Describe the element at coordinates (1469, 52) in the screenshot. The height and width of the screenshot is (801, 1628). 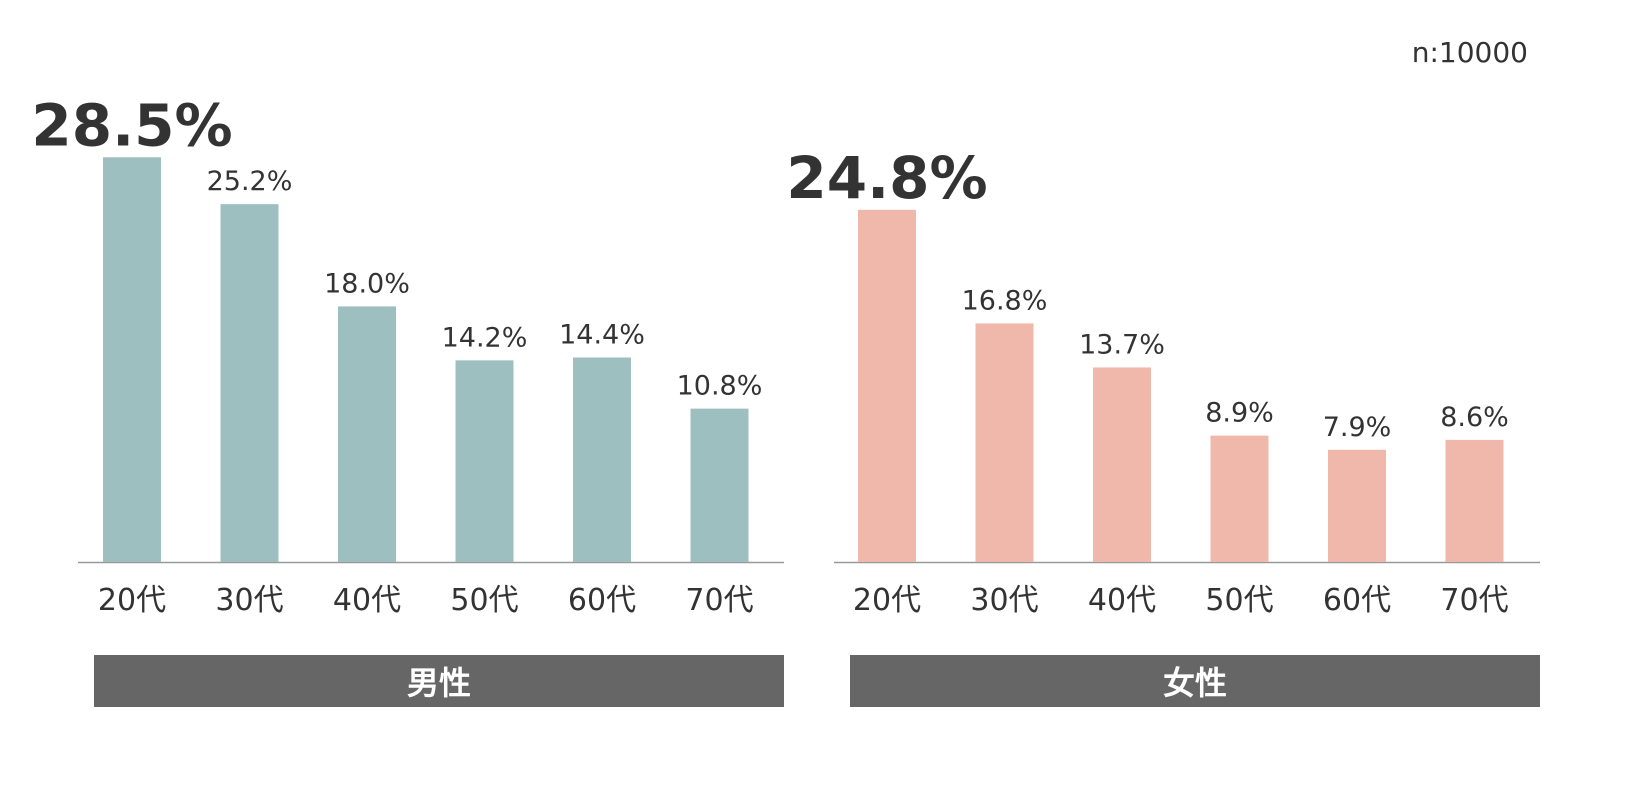
I see `sample-size-label: n:10000` at that location.